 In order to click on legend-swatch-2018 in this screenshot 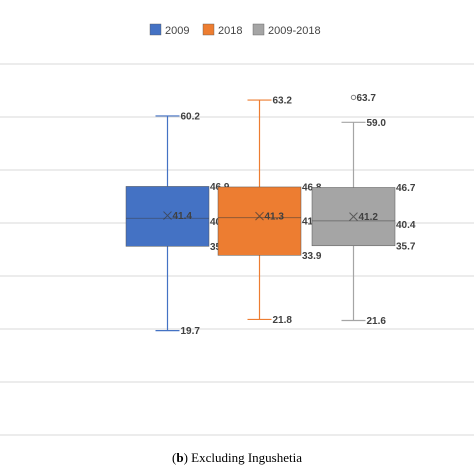, I will do `click(208, 29)`.